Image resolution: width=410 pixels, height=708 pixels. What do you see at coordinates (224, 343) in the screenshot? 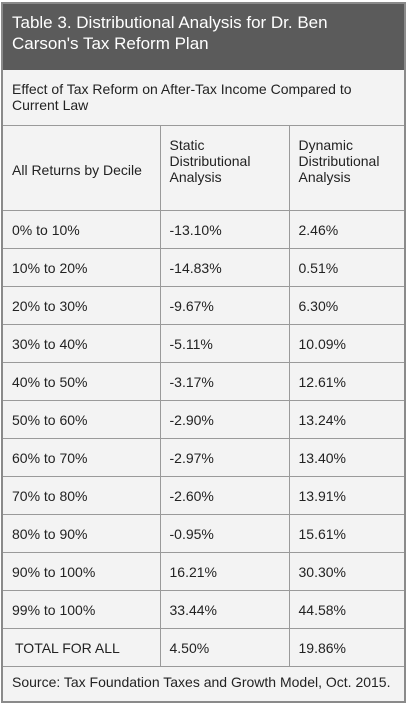
I see `static-cell: -5.11%` at bounding box center [224, 343].